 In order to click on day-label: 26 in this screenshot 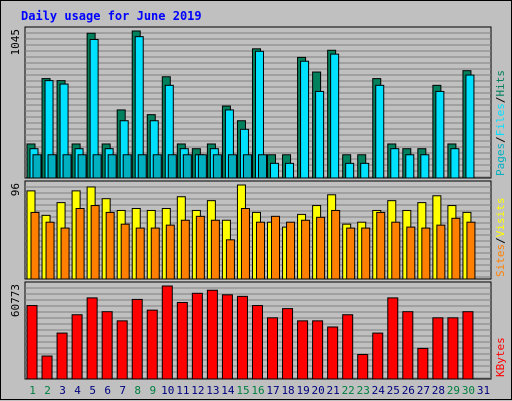, I will do `click(408, 390)`.